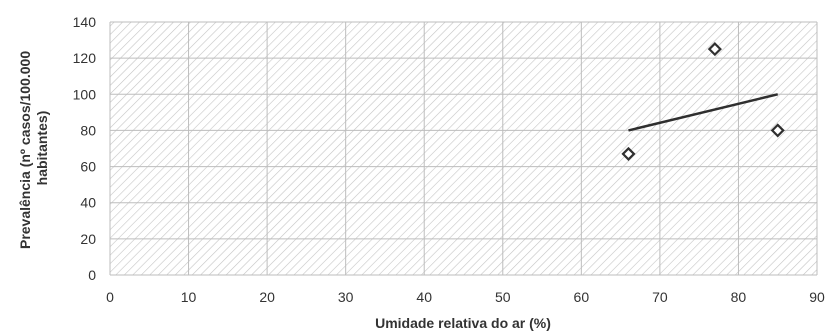  Describe the element at coordinates (88, 203) in the screenshot. I see `y-tick-label: 40` at that location.